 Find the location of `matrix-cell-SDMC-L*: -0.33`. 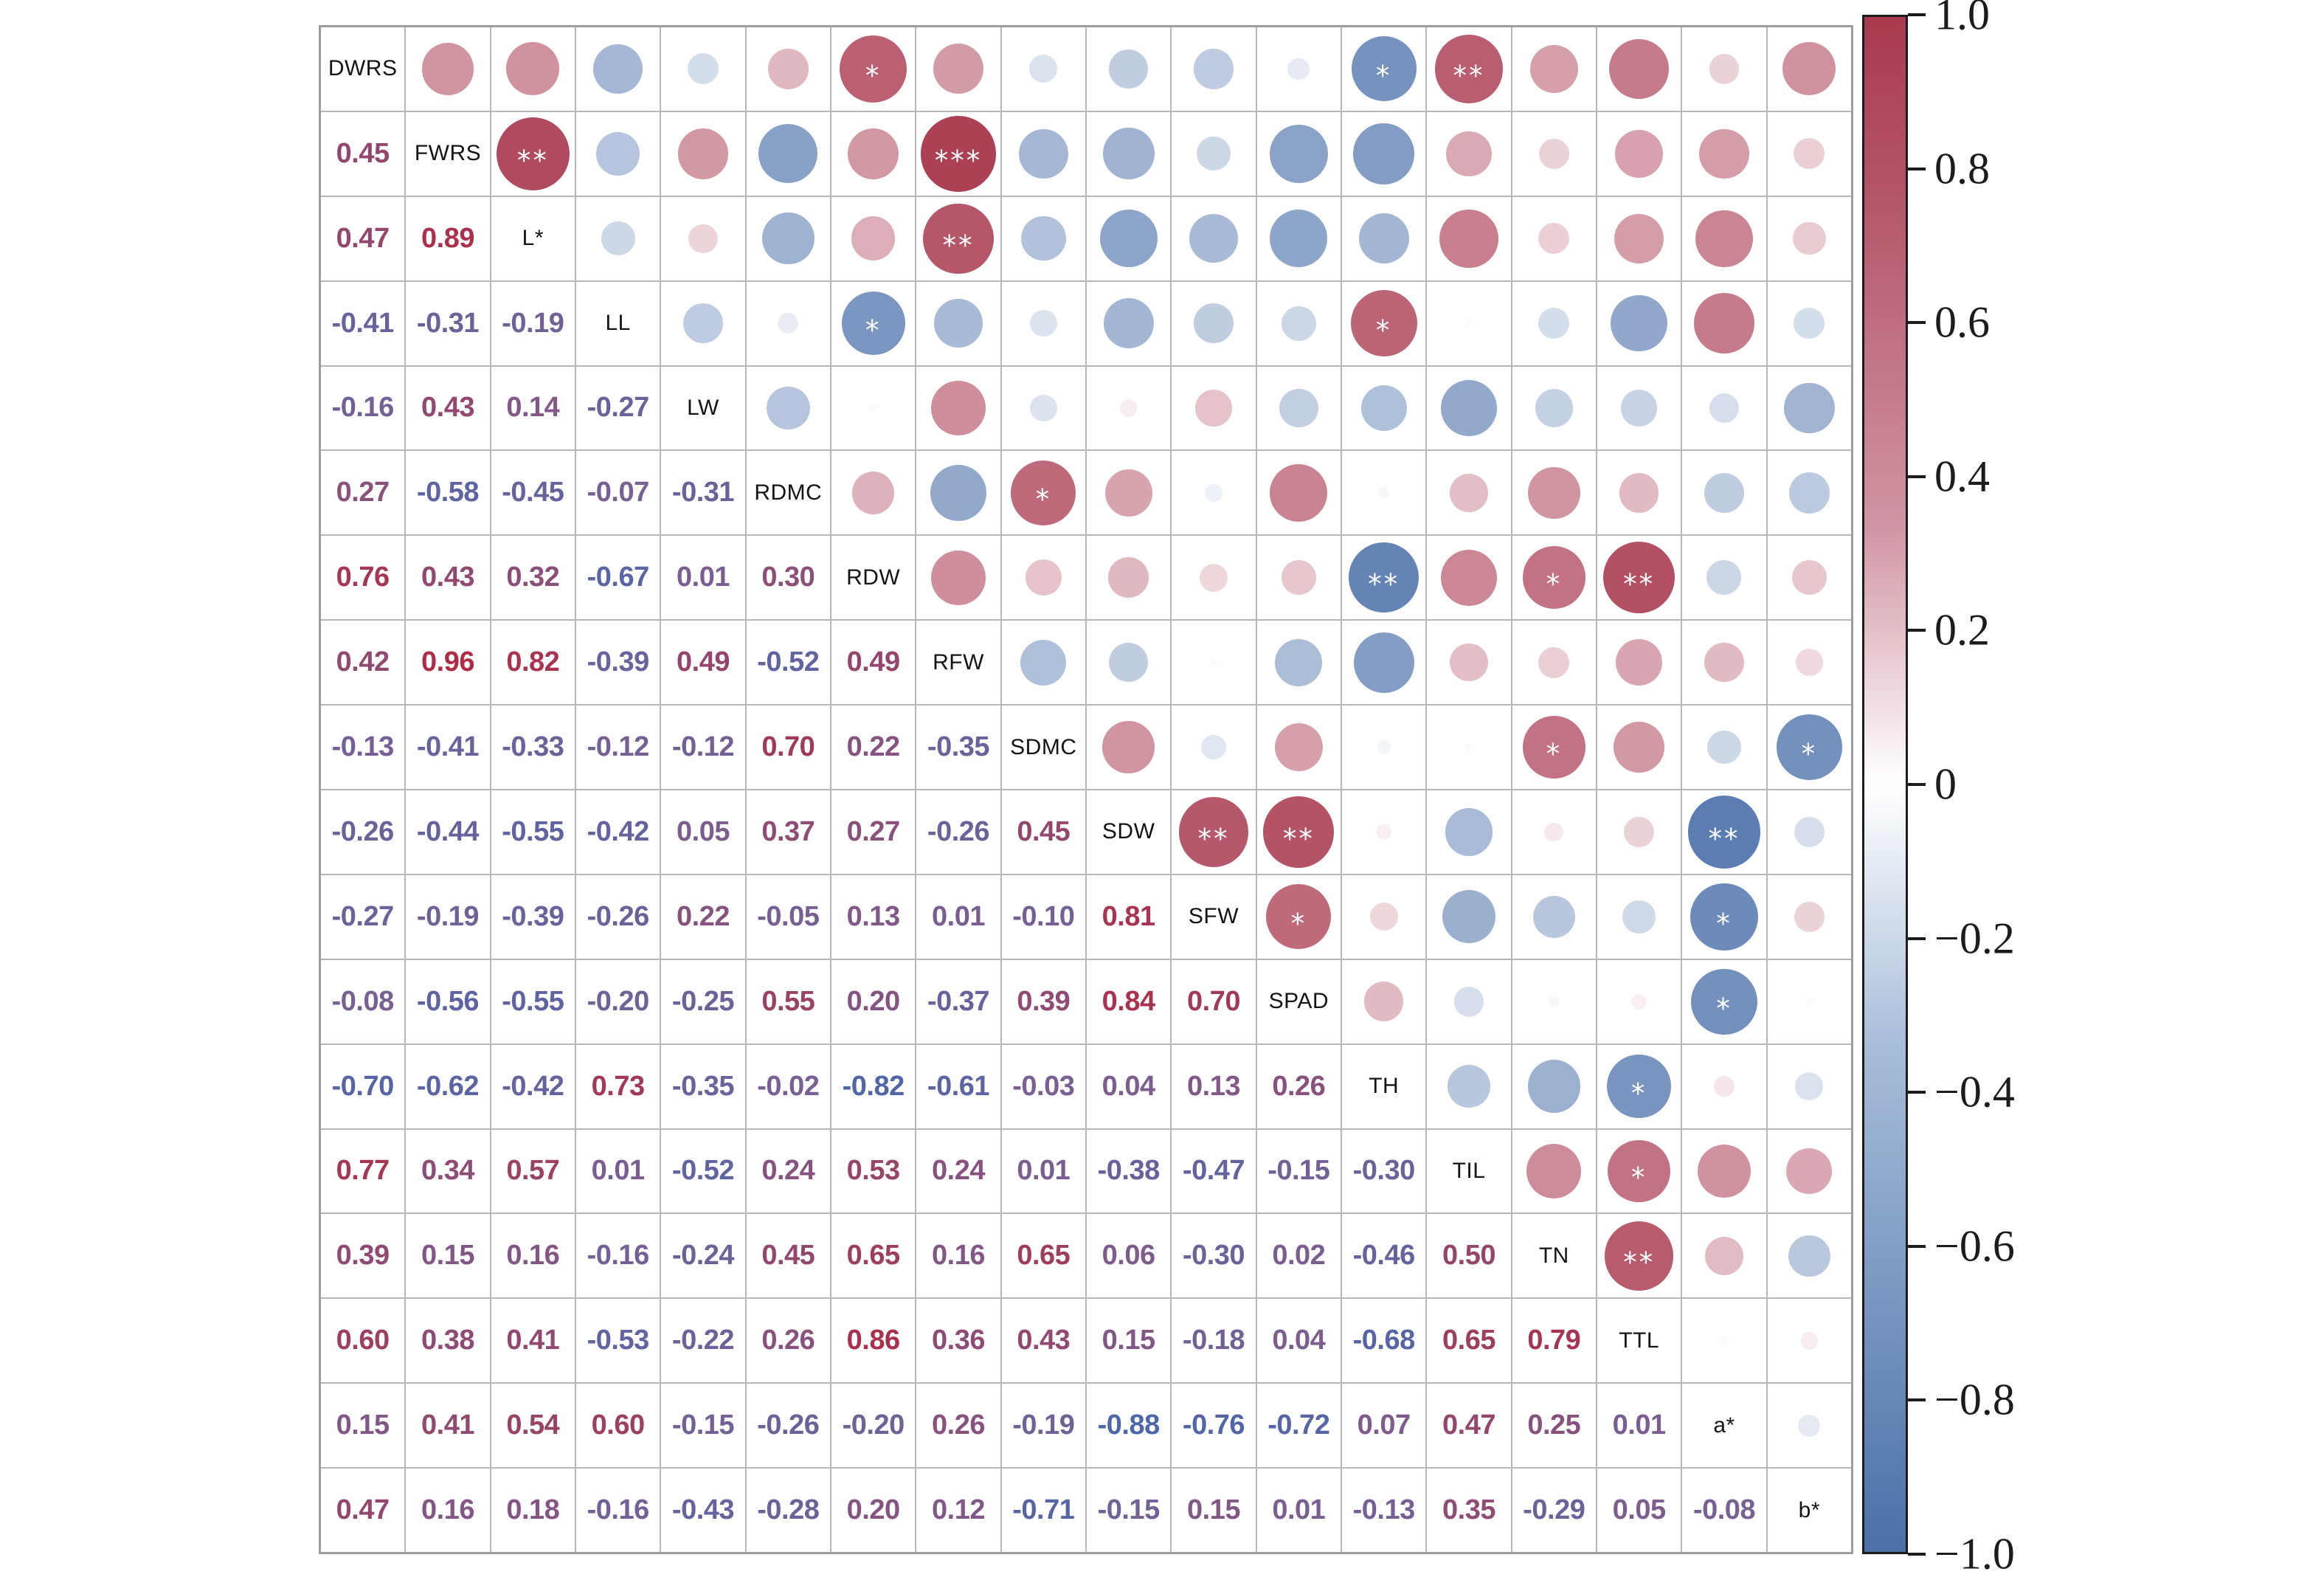

matrix-cell-SDMC-L*: -0.33 is located at coordinates (533, 747).